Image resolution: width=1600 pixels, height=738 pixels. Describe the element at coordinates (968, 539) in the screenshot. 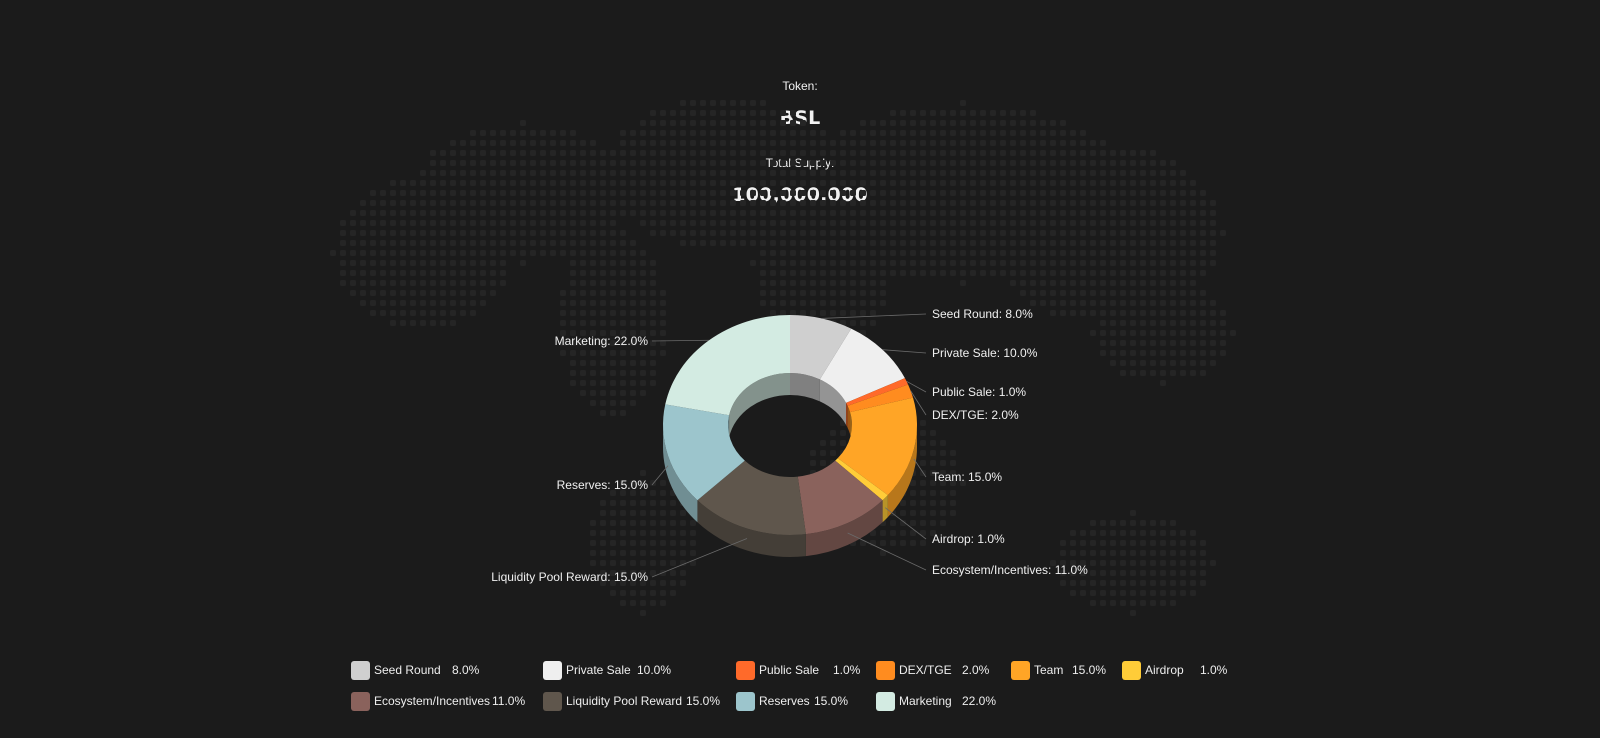

I see `slice-label: Airdrop: 1.0%` at that location.